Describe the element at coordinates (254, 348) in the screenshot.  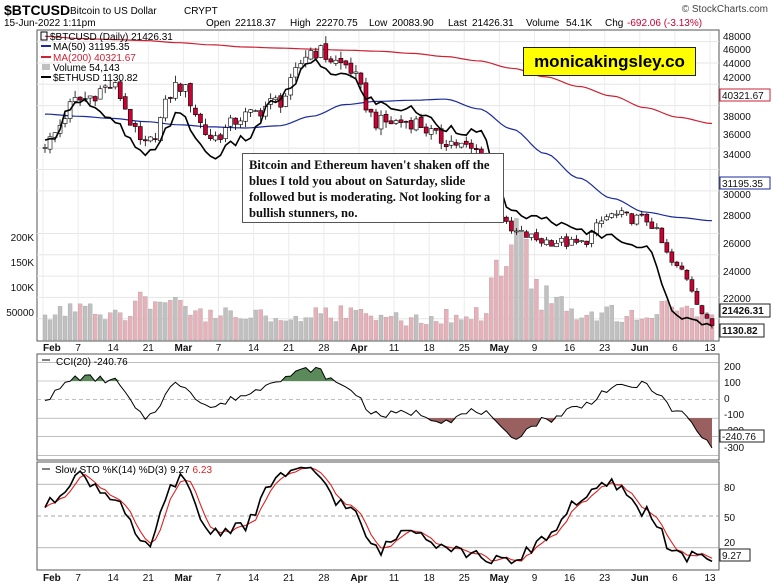
I see `x-axis-label: 14` at that location.